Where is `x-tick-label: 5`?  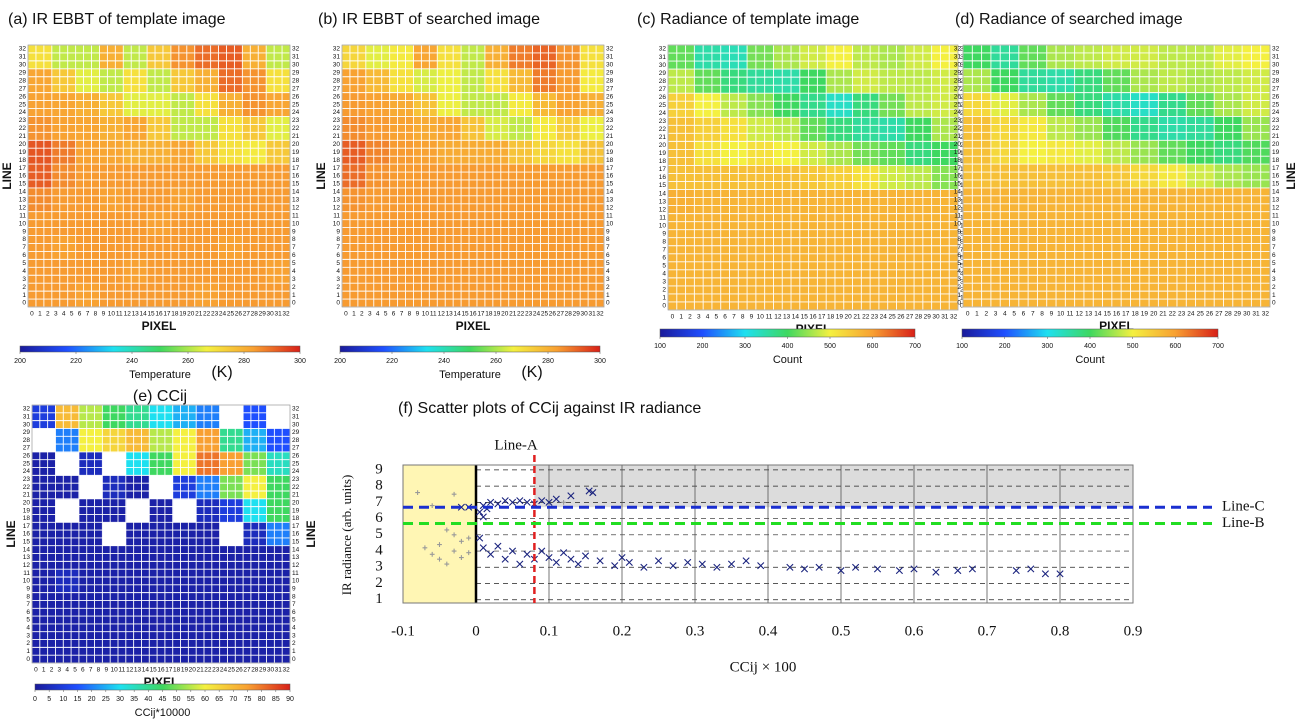 x-tick-label: 5 is located at coordinates (717, 317).